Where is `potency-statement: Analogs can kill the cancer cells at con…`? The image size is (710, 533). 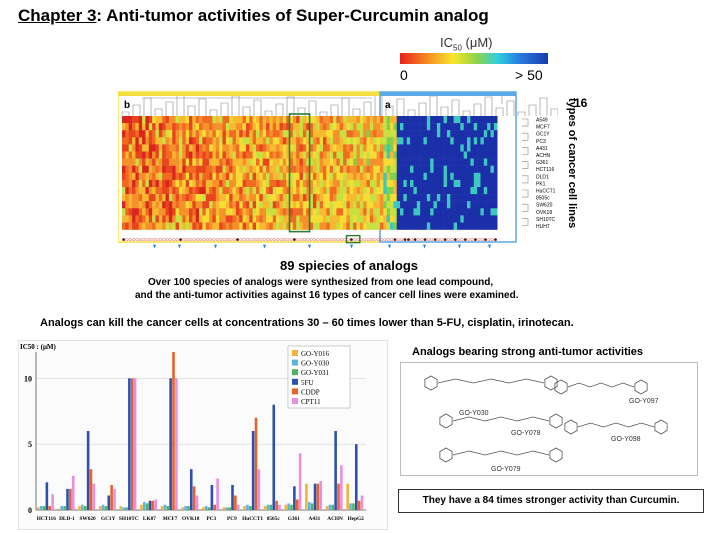 potency-statement: Analogs can kill the cancer cells at con… is located at coordinates (307, 323).